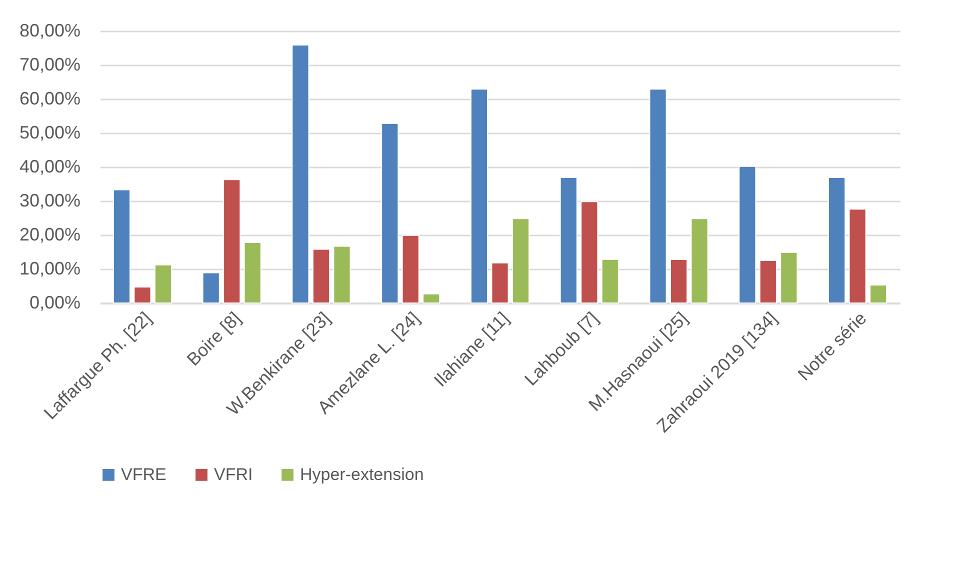  Describe the element at coordinates (143, 474) in the screenshot. I see `legend-label: VFRE` at that location.